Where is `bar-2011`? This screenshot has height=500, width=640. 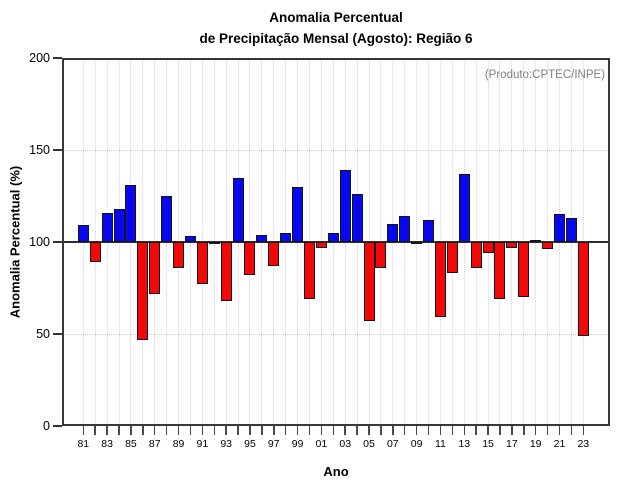
bar-2011 is located at coordinates (440, 280).